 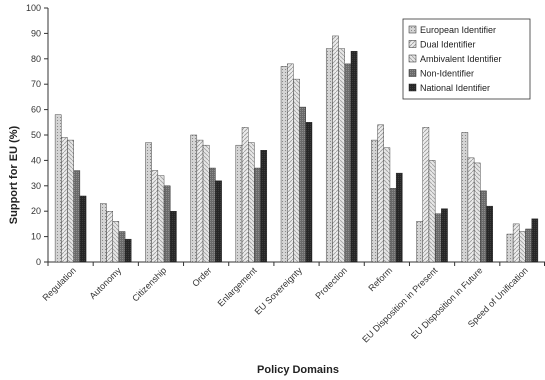 I want to click on y-tick-label: 60, so click(x=36, y=110).